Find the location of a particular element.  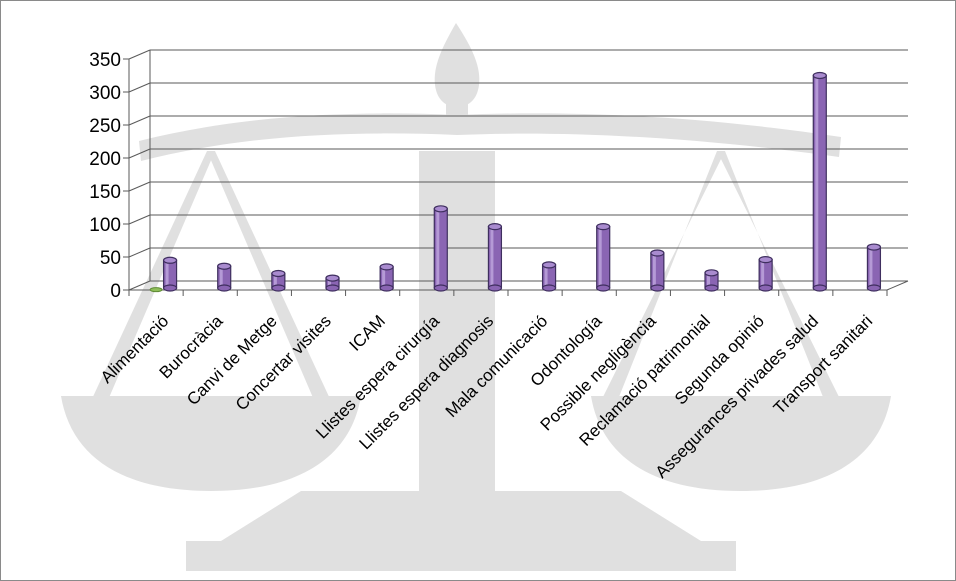

y-tick-label: 250 is located at coordinates (105, 126).